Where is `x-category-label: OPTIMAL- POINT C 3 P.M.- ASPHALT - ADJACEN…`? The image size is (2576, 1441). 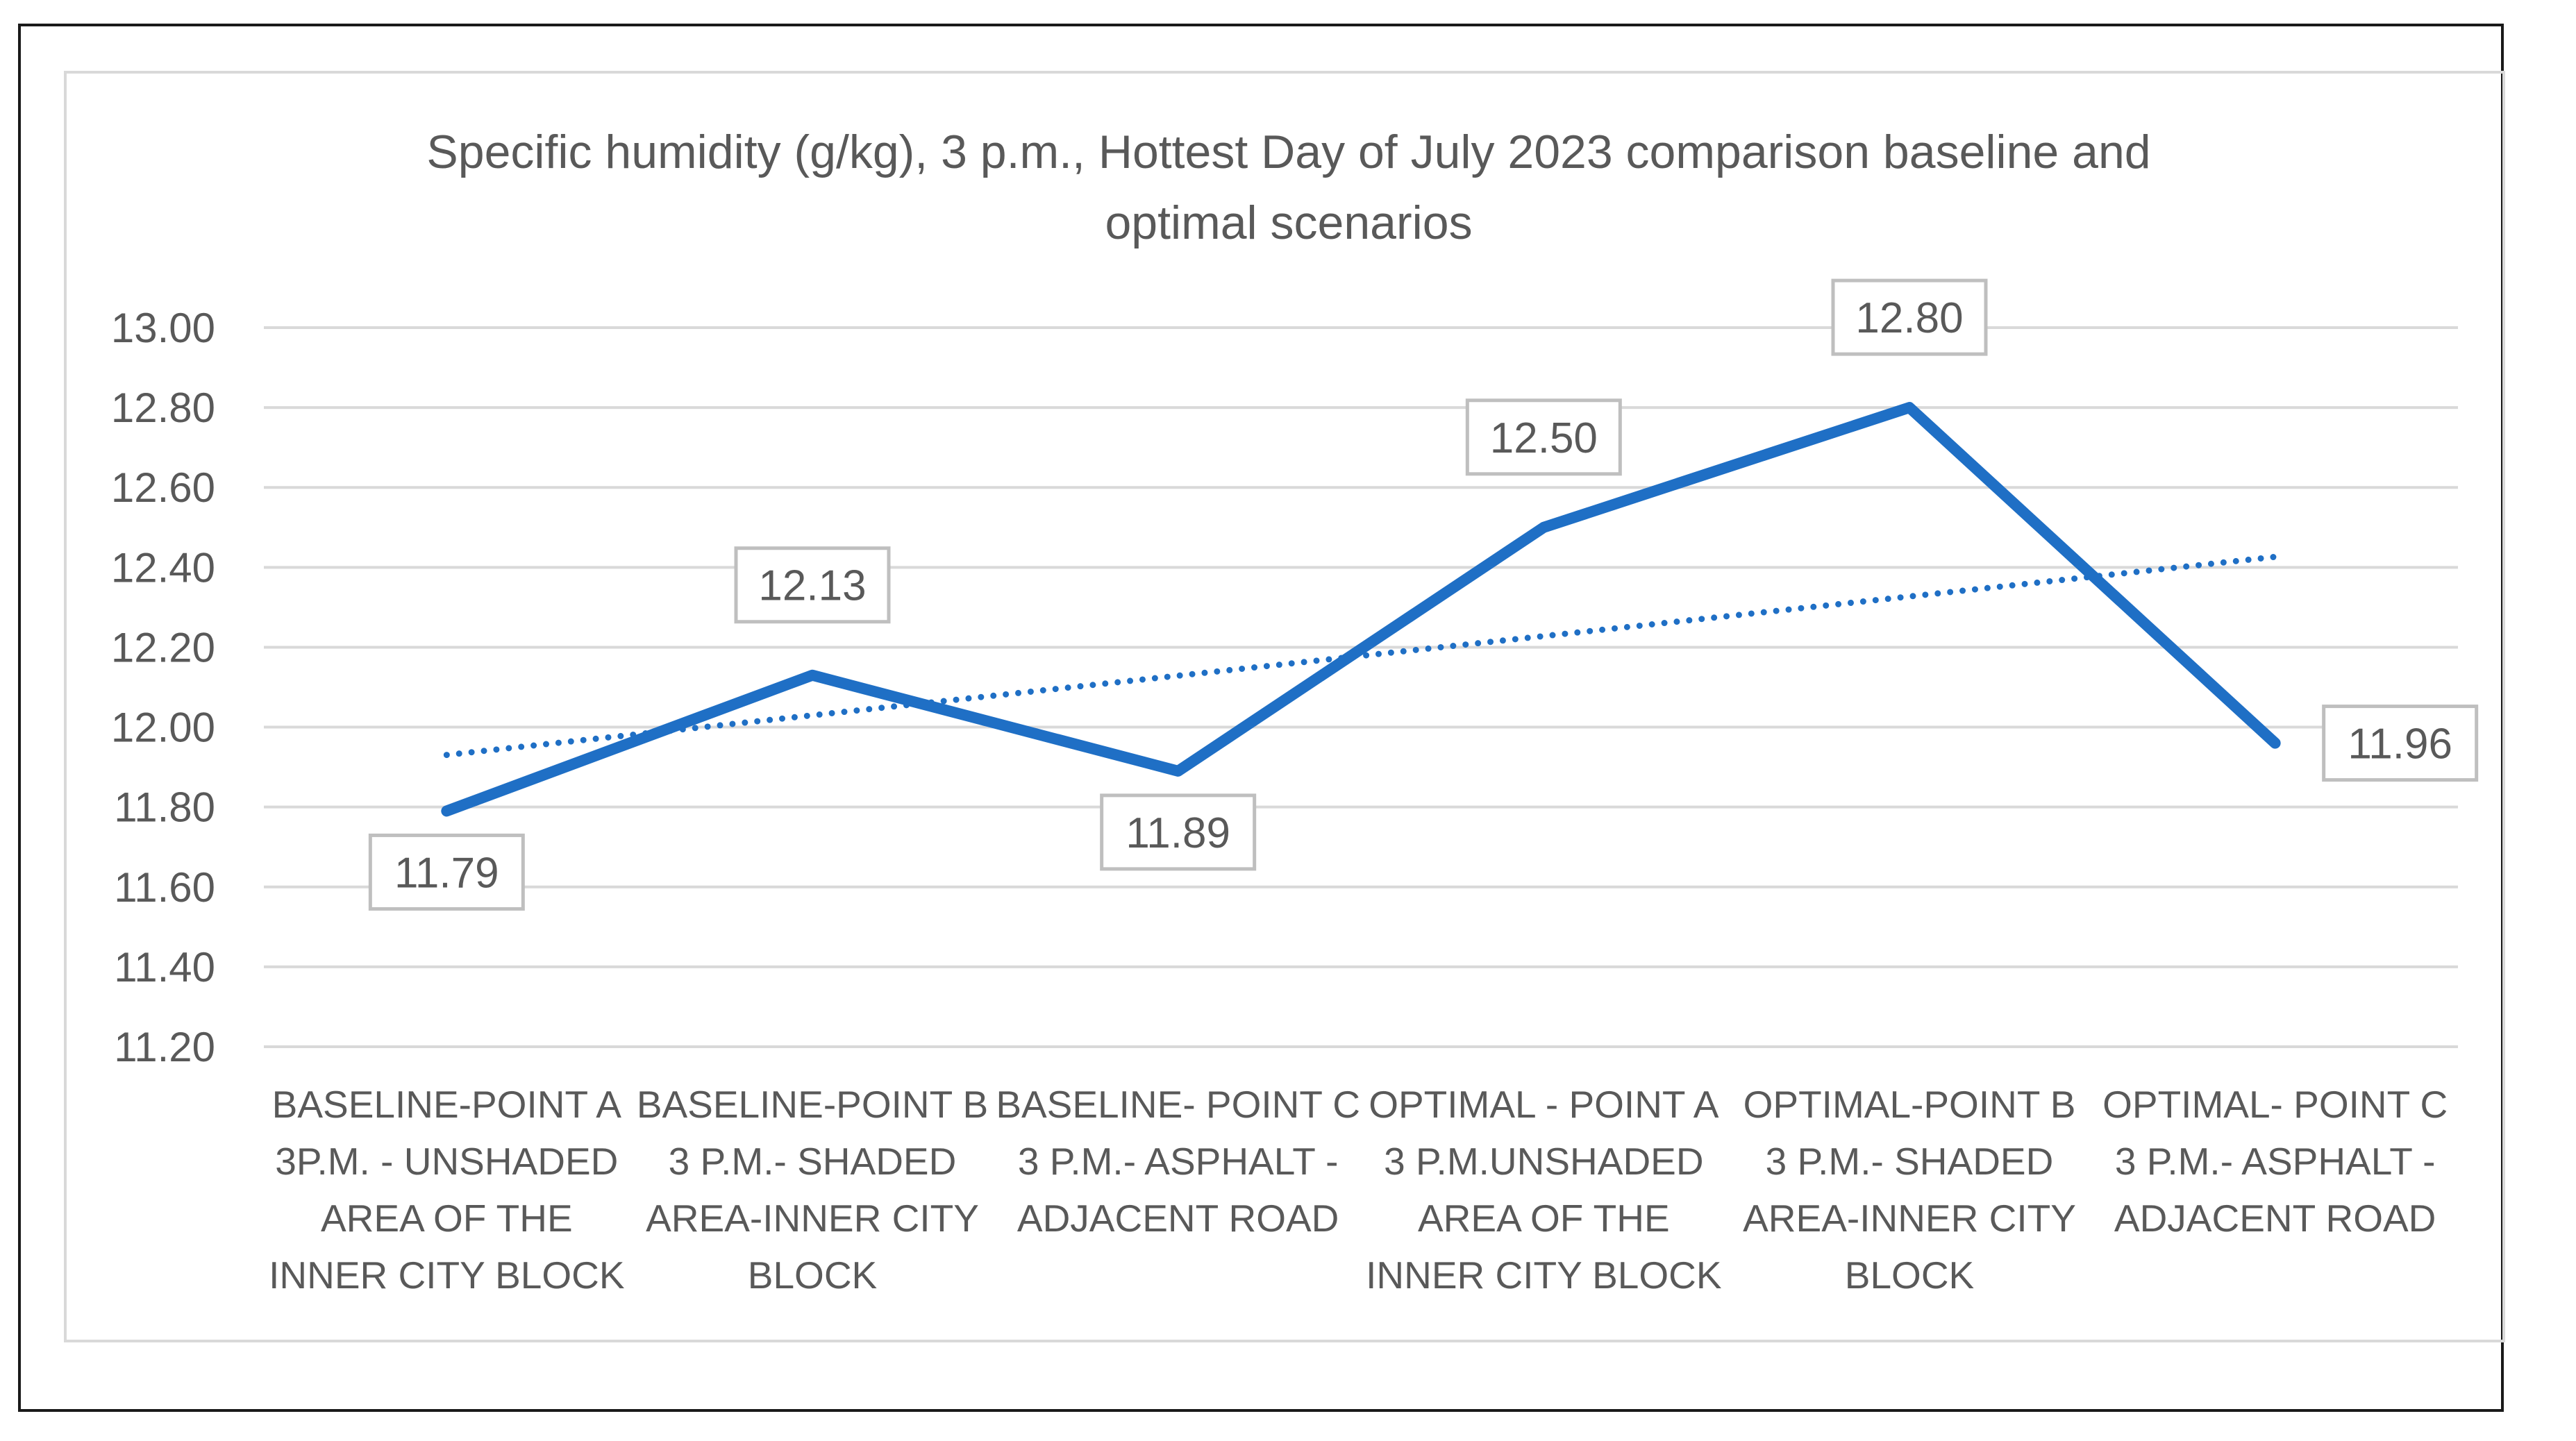 x-category-label: OPTIMAL- POINT C 3 P.M.- ASPHALT - ADJACEN… is located at coordinates (2275, 1162).